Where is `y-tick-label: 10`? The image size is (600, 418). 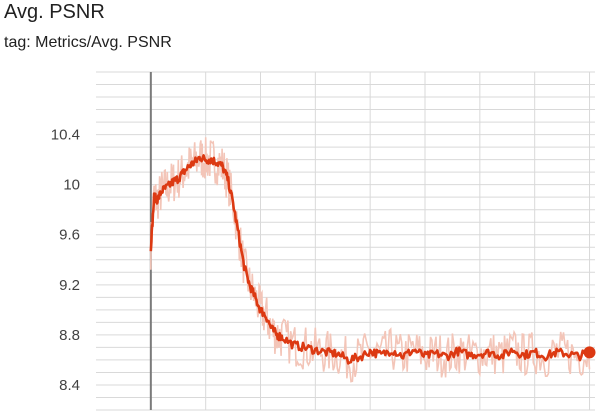
y-tick-label: 10 is located at coordinates (71, 185).